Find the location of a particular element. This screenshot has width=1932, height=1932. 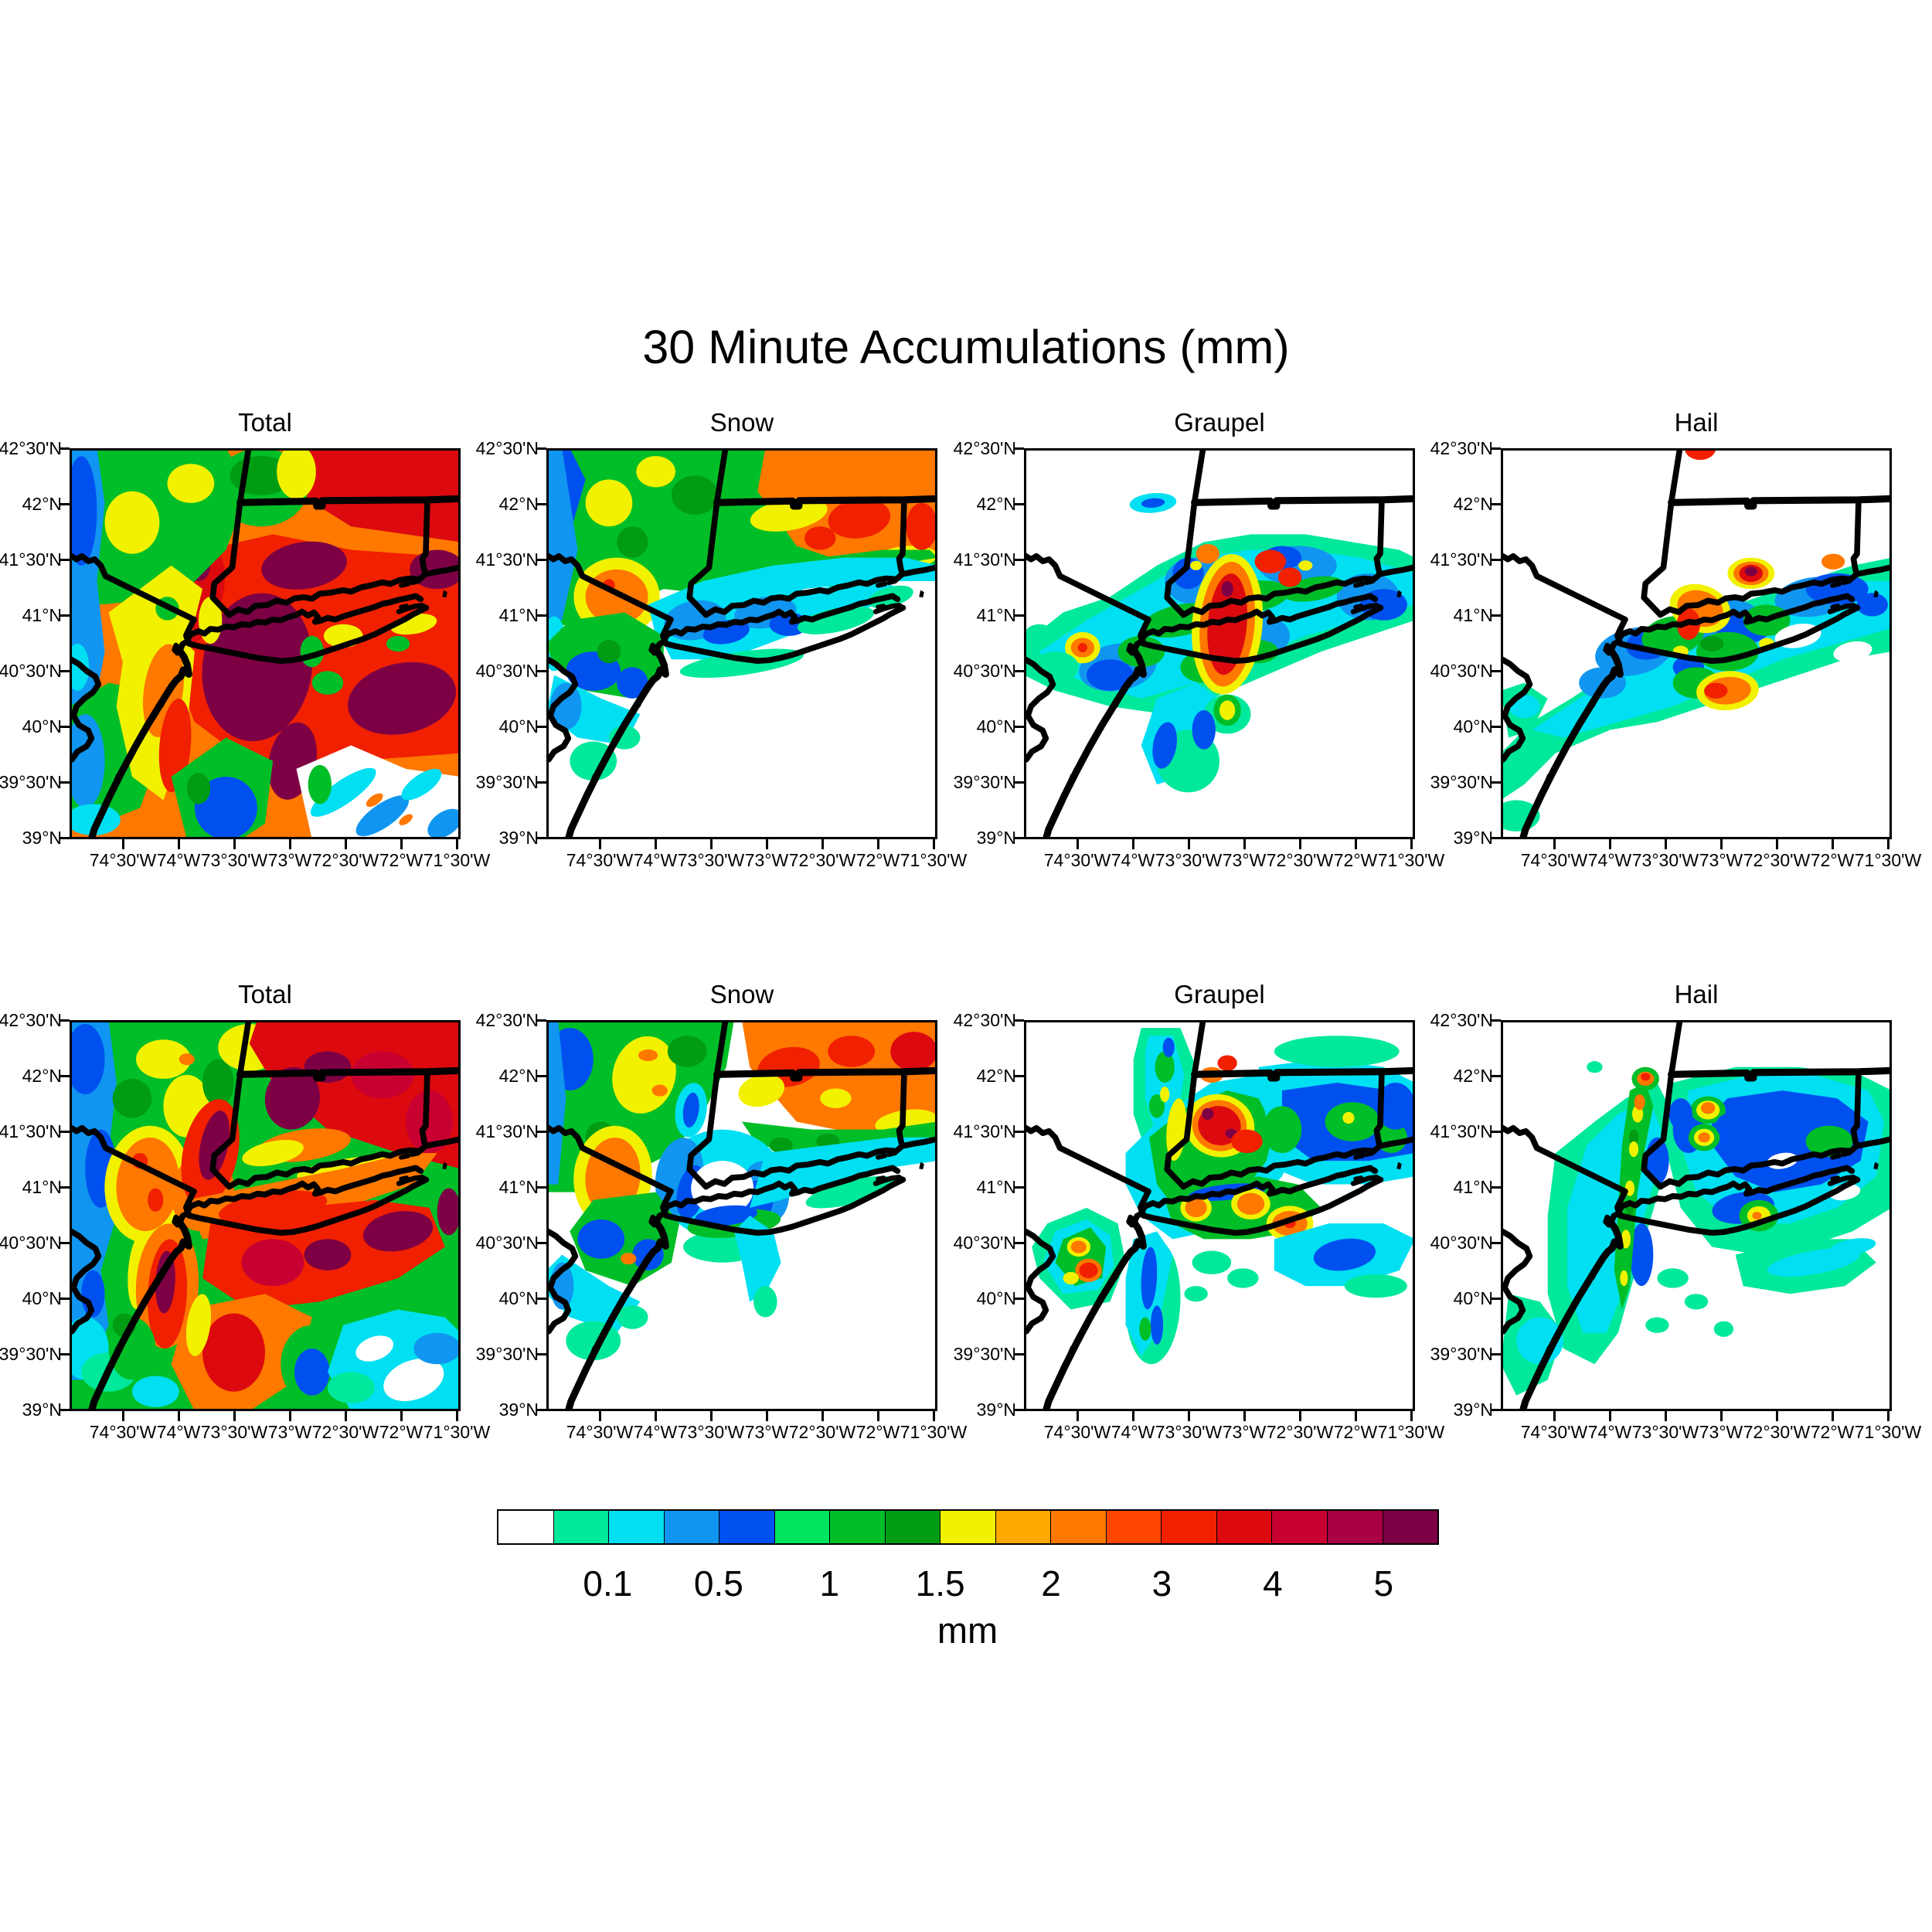

colorbar-tick-label: 4 is located at coordinates (1273, 1584).